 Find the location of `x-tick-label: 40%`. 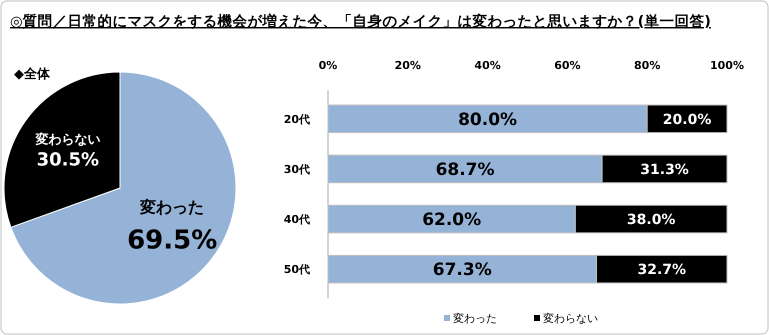

x-tick-label: 40% is located at coordinates (487, 65).